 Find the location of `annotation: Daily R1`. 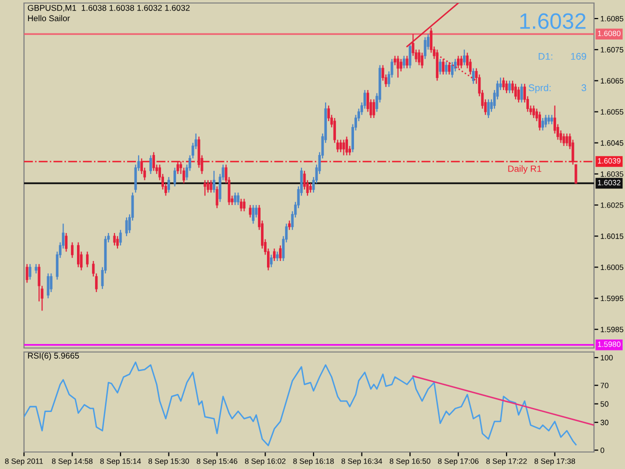

annotation: Daily R1 is located at coordinates (525, 169).